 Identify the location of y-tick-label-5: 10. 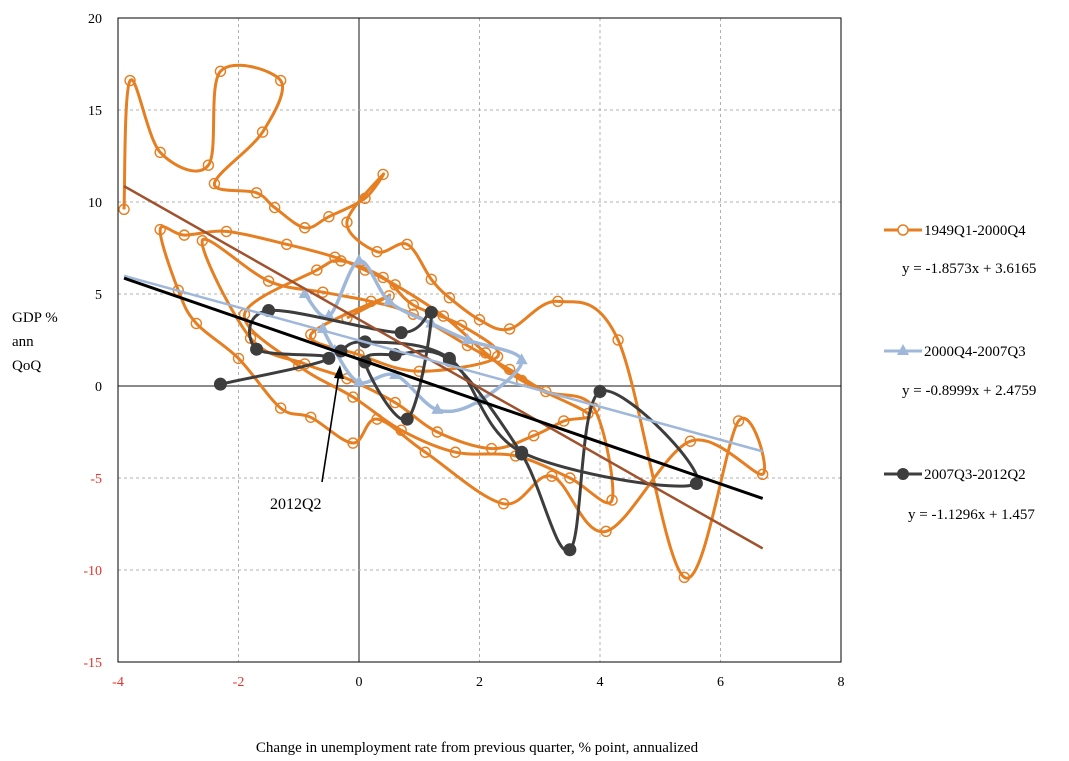
(95, 203).